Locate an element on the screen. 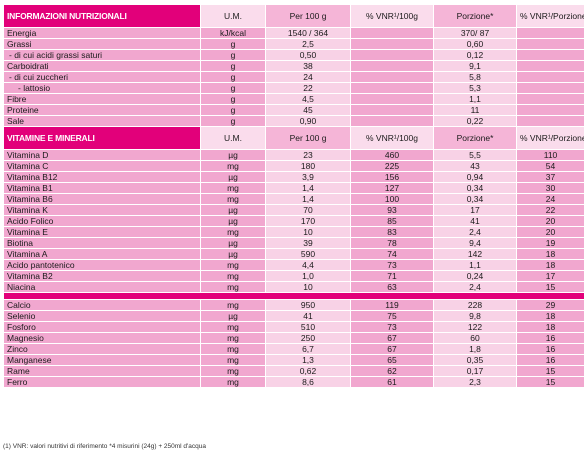 The height and width of the screenshot is (455, 587). cell-per100: 590 is located at coordinates (308, 254).